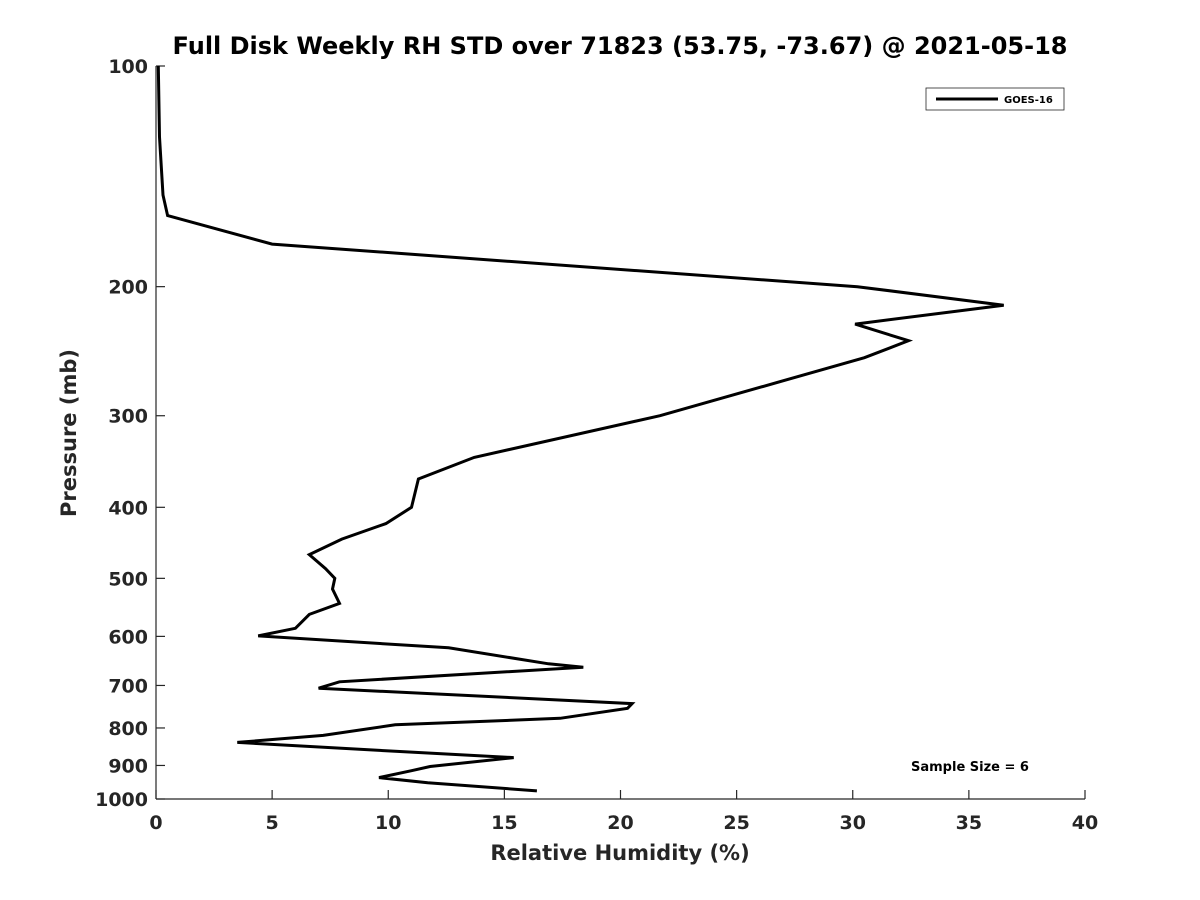 Image resolution: width=1200 pixels, height=900 pixels. What do you see at coordinates (128, 637) in the screenshot?
I see `y-tick-label: 600` at bounding box center [128, 637].